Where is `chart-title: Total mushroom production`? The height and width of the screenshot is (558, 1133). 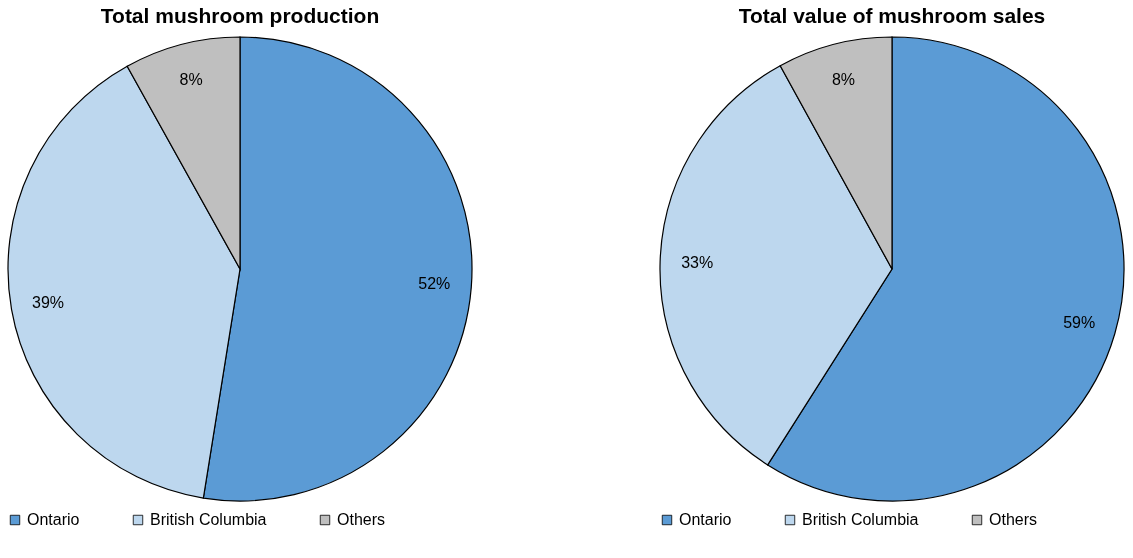
chart-title: Total mushroom production is located at coordinates (240, 15).